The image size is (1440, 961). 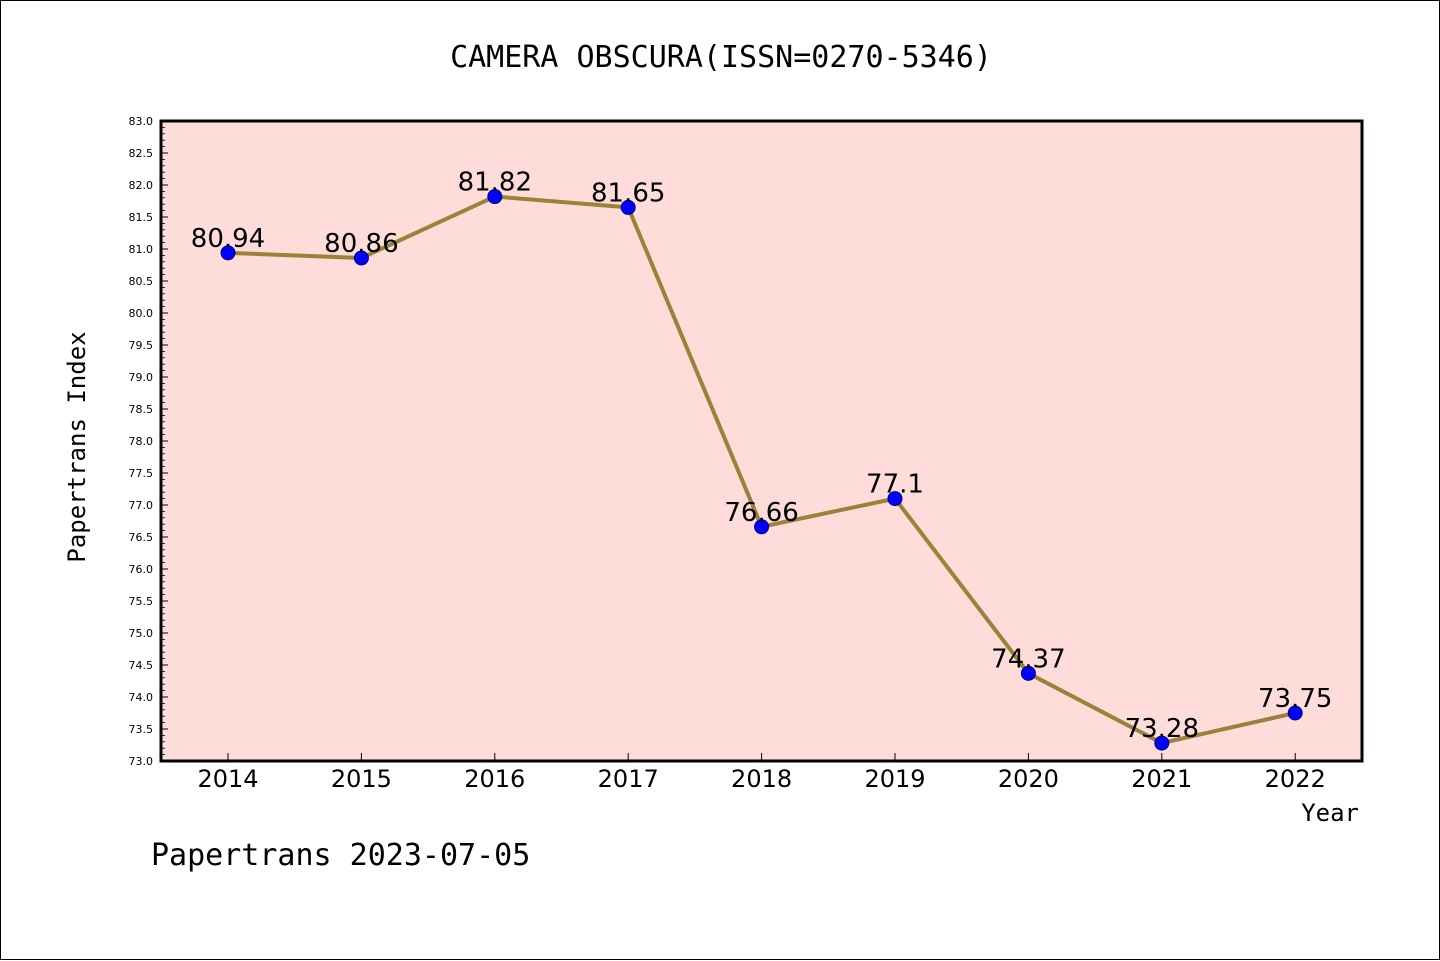 I want to click on x-tick-label: 2022, so click(x=1295, y=779).